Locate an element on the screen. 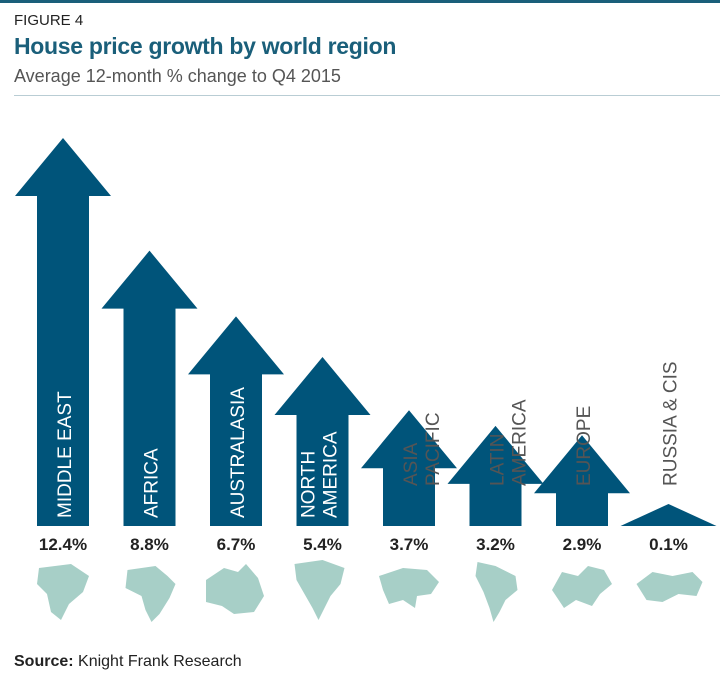 The height and width of the screenshot is (680, 720). australasia-map-icon is located at coordinates (235, 589).